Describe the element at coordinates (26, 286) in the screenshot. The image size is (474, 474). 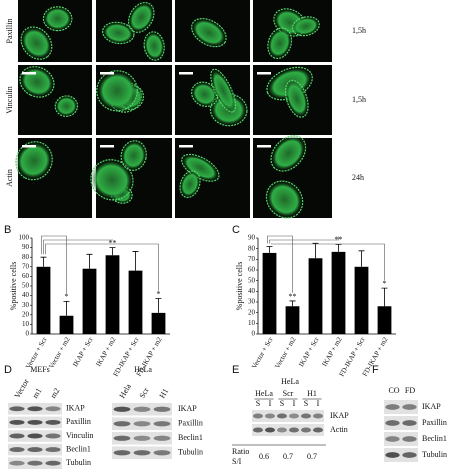
I see `y-tick-label: 50` at that location.